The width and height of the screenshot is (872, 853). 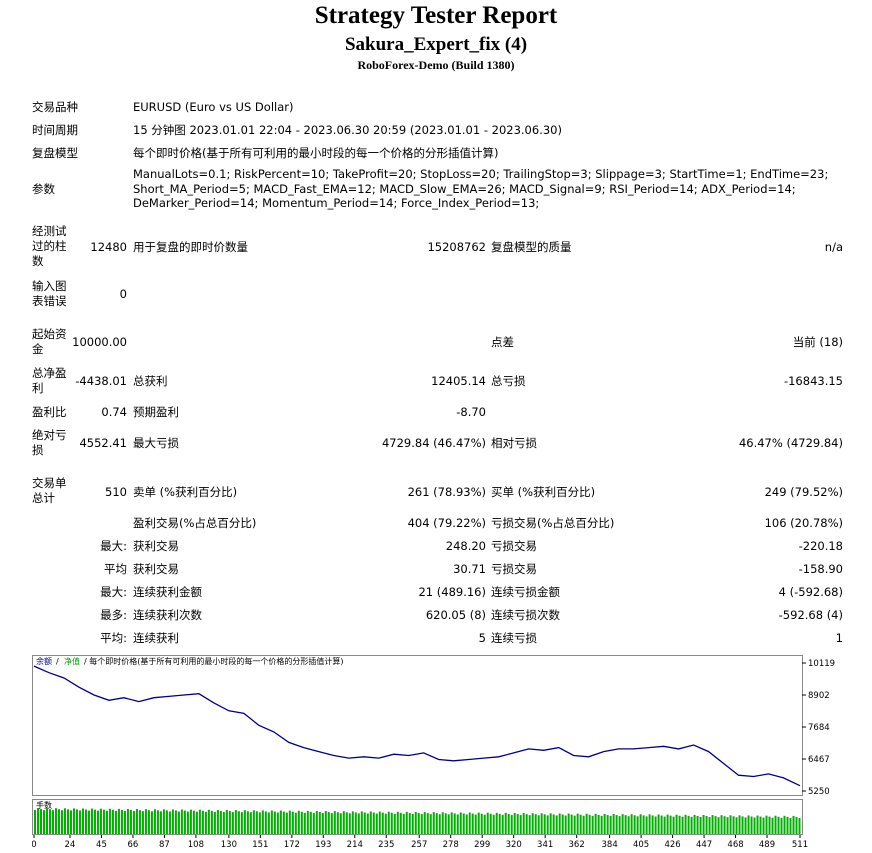 I want to click on gross-loss-value: -16843.15, so click(x=813, y=381).